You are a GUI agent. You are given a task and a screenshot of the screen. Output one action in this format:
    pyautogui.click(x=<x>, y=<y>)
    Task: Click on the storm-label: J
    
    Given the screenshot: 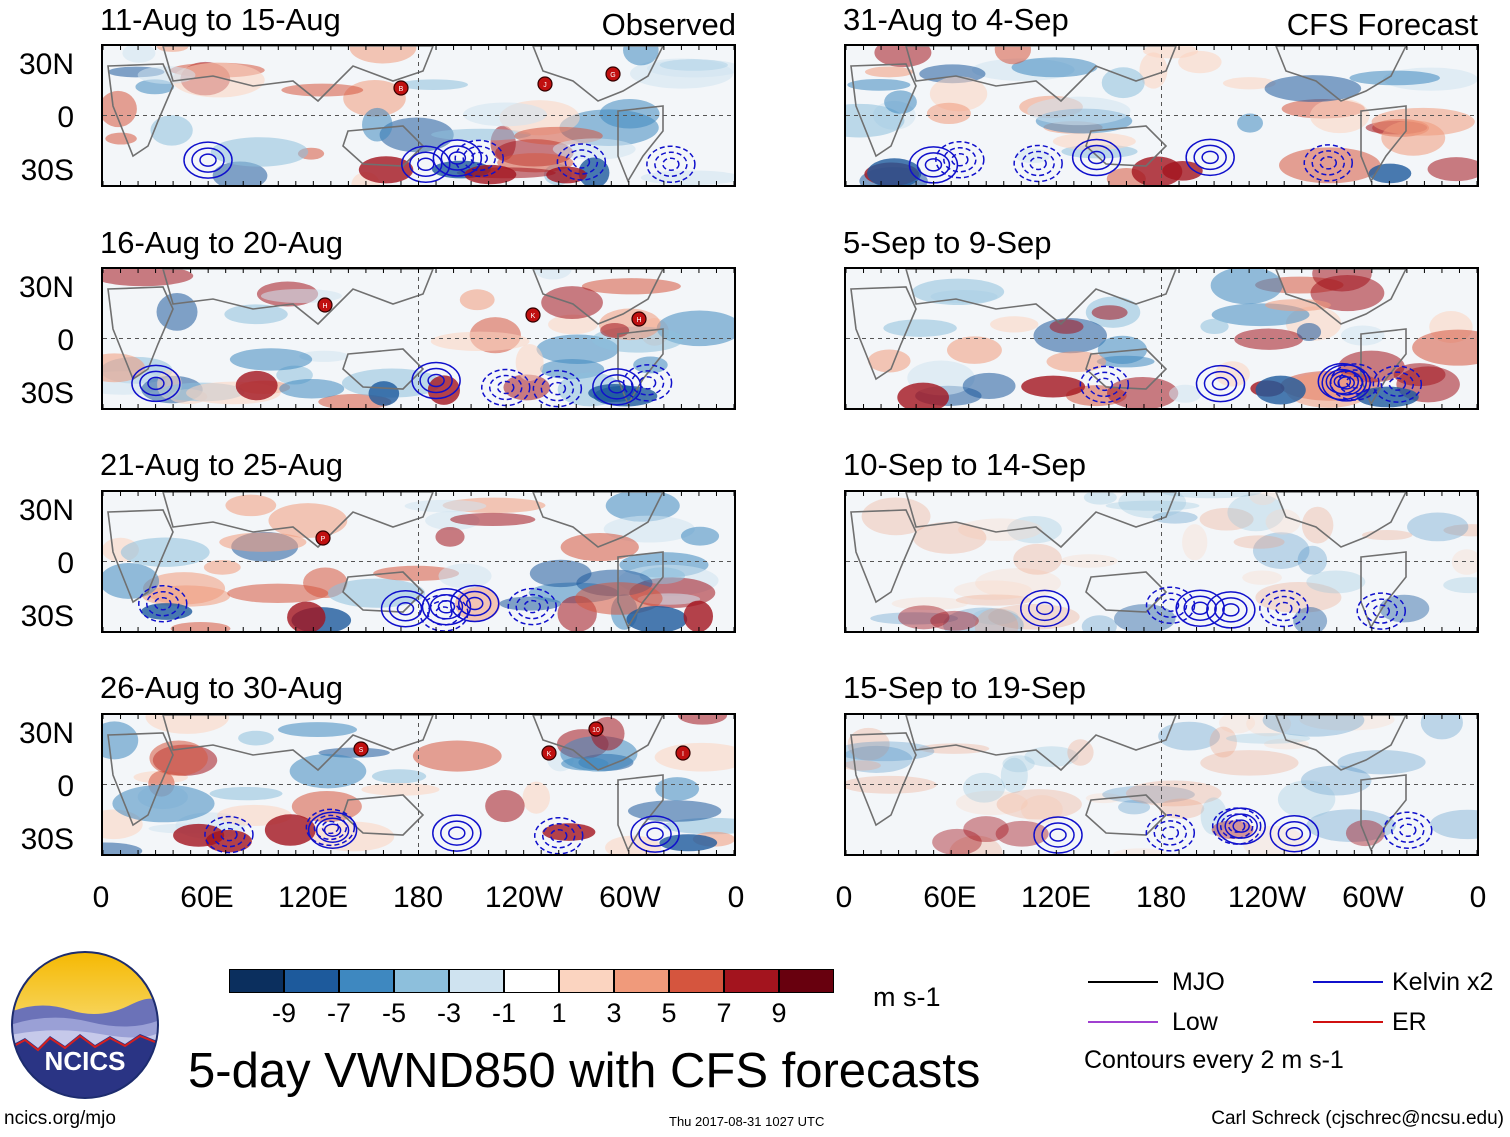 What is the action you would take?
    pyautogui.click(x=545, y=85)
    